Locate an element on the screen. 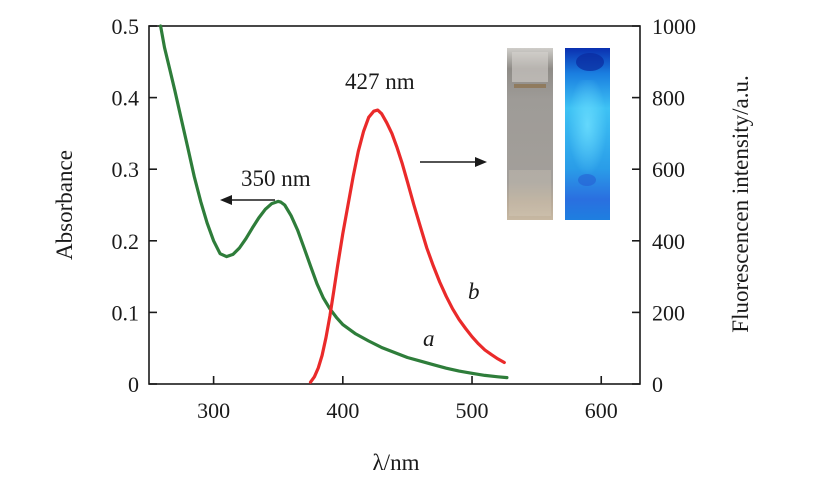  arrow-right-icon is located at coordinates (453, 162).